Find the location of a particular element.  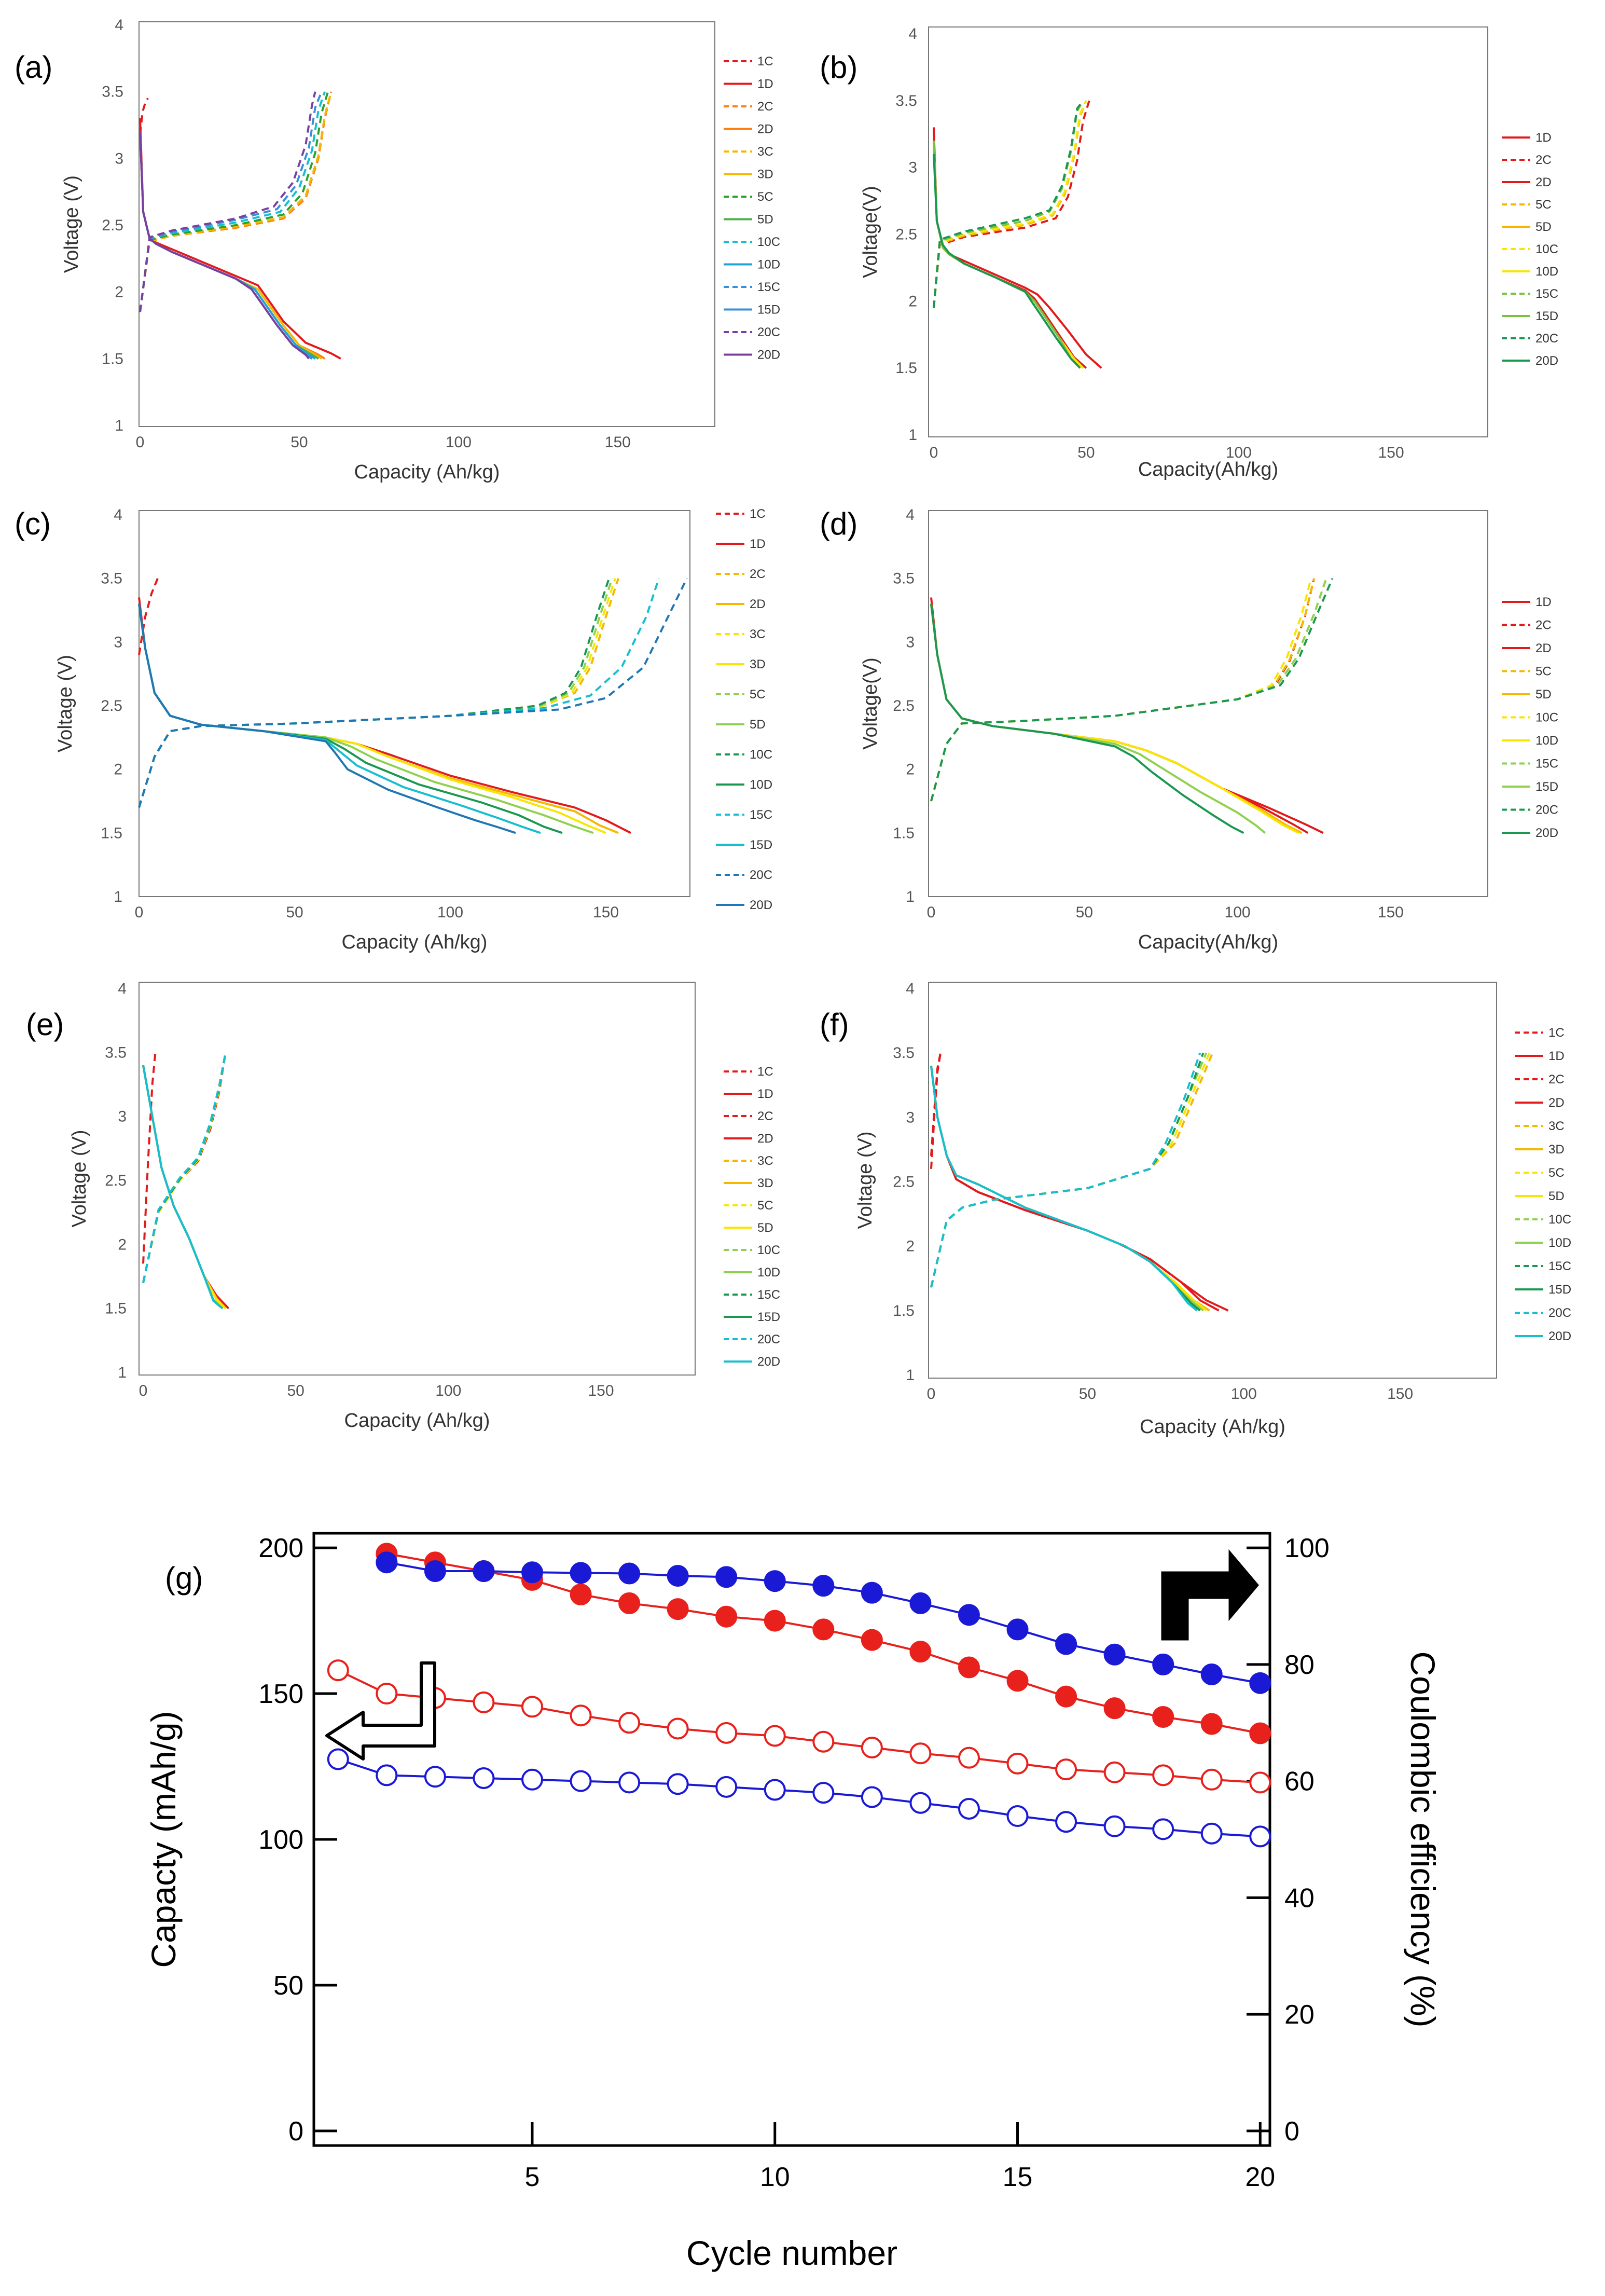

series-line-20D is located at coordinates (1007, 261).